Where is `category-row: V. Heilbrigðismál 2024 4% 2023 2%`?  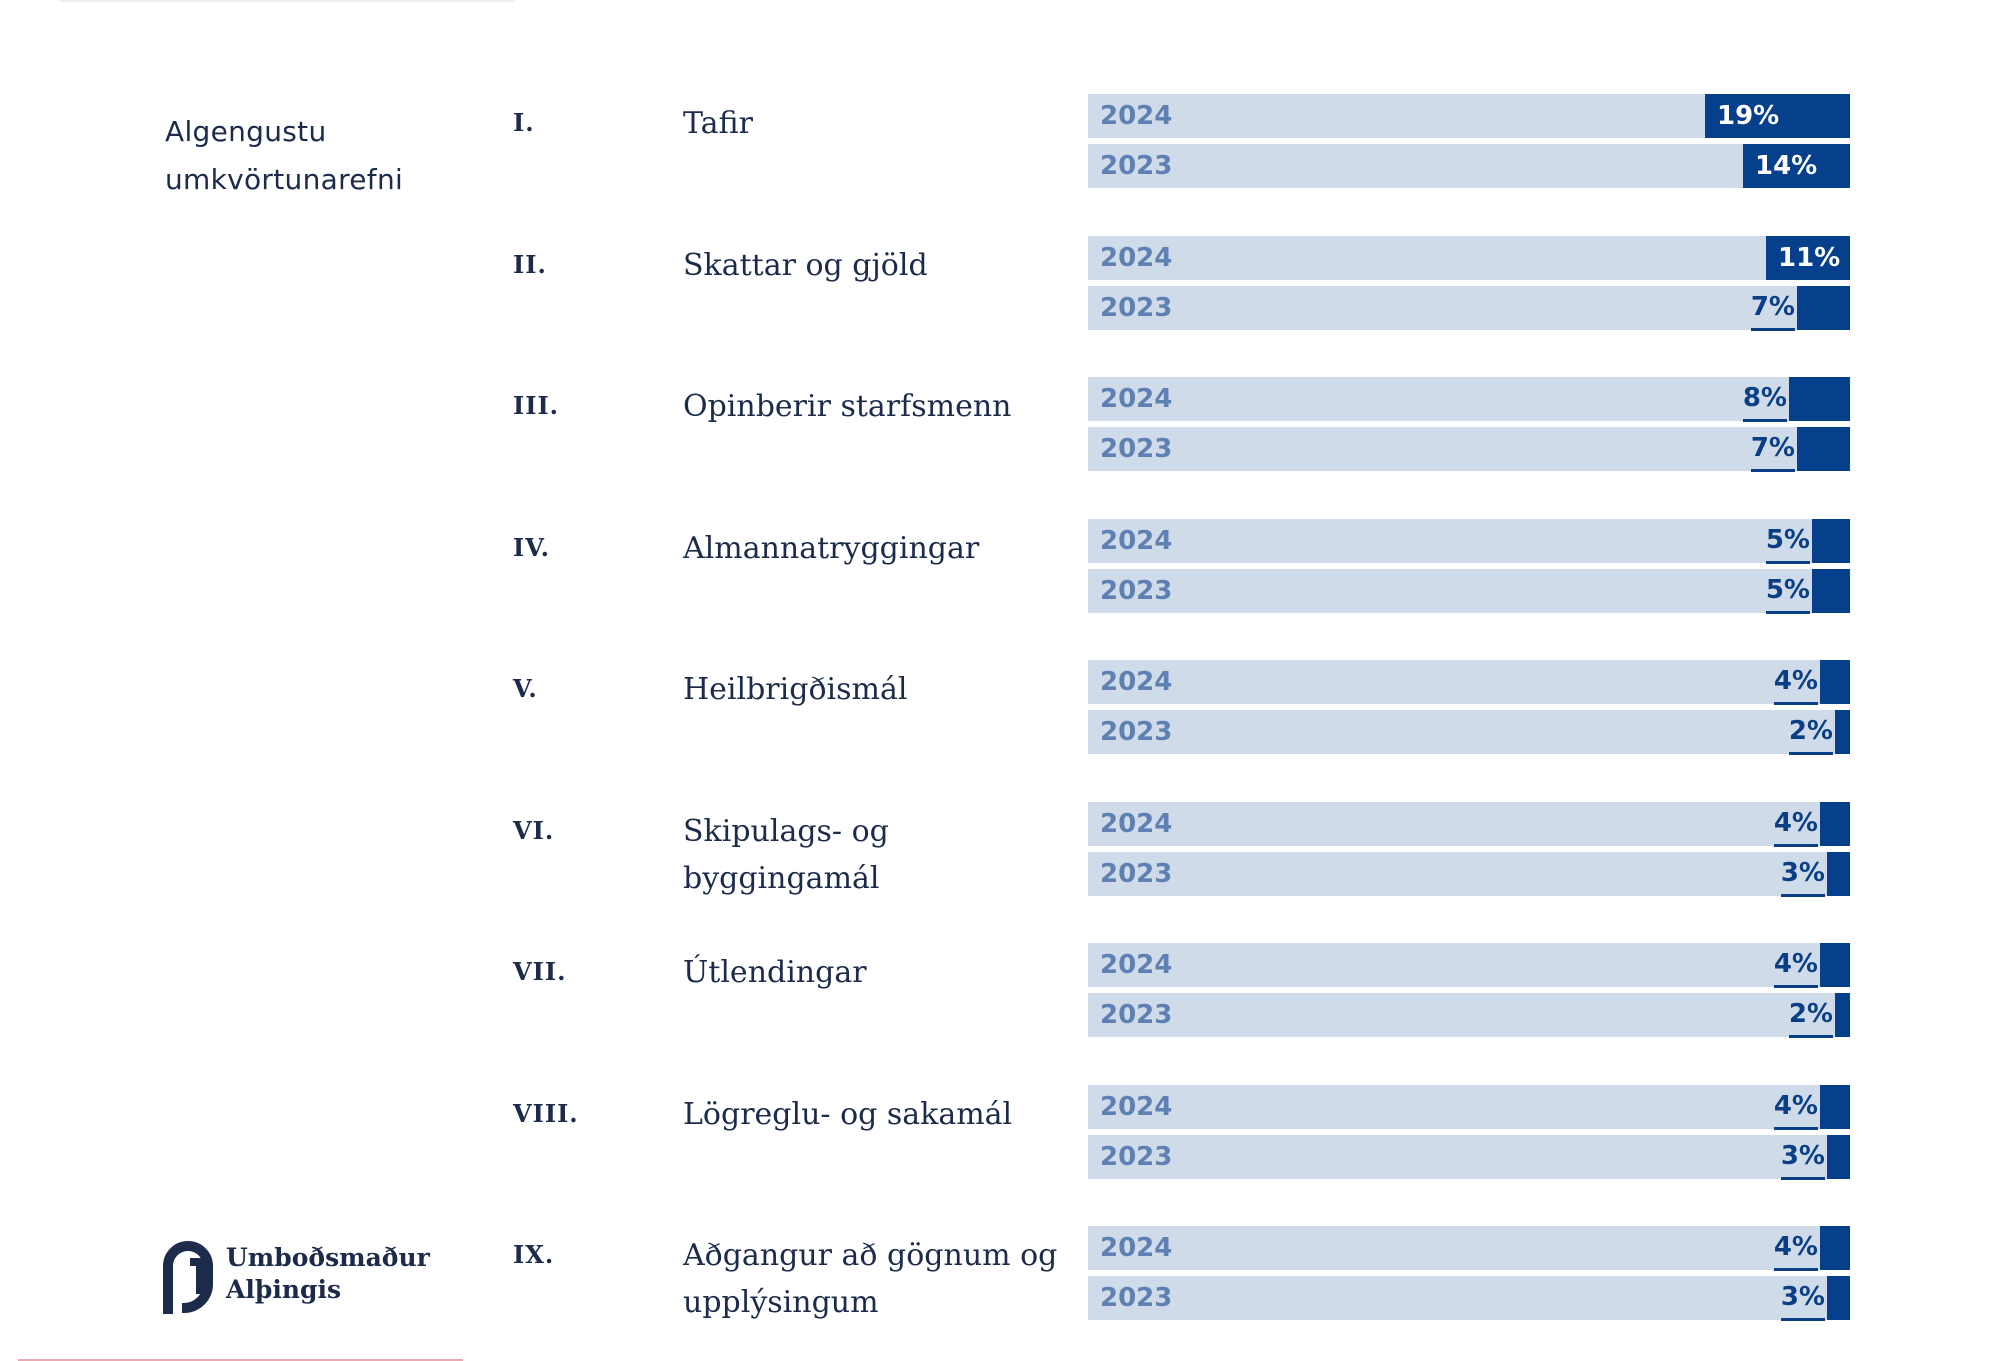 category-row: V. Heilbrigðismál 2024 4% 2023 2% is located at coordinates (1000, 708).